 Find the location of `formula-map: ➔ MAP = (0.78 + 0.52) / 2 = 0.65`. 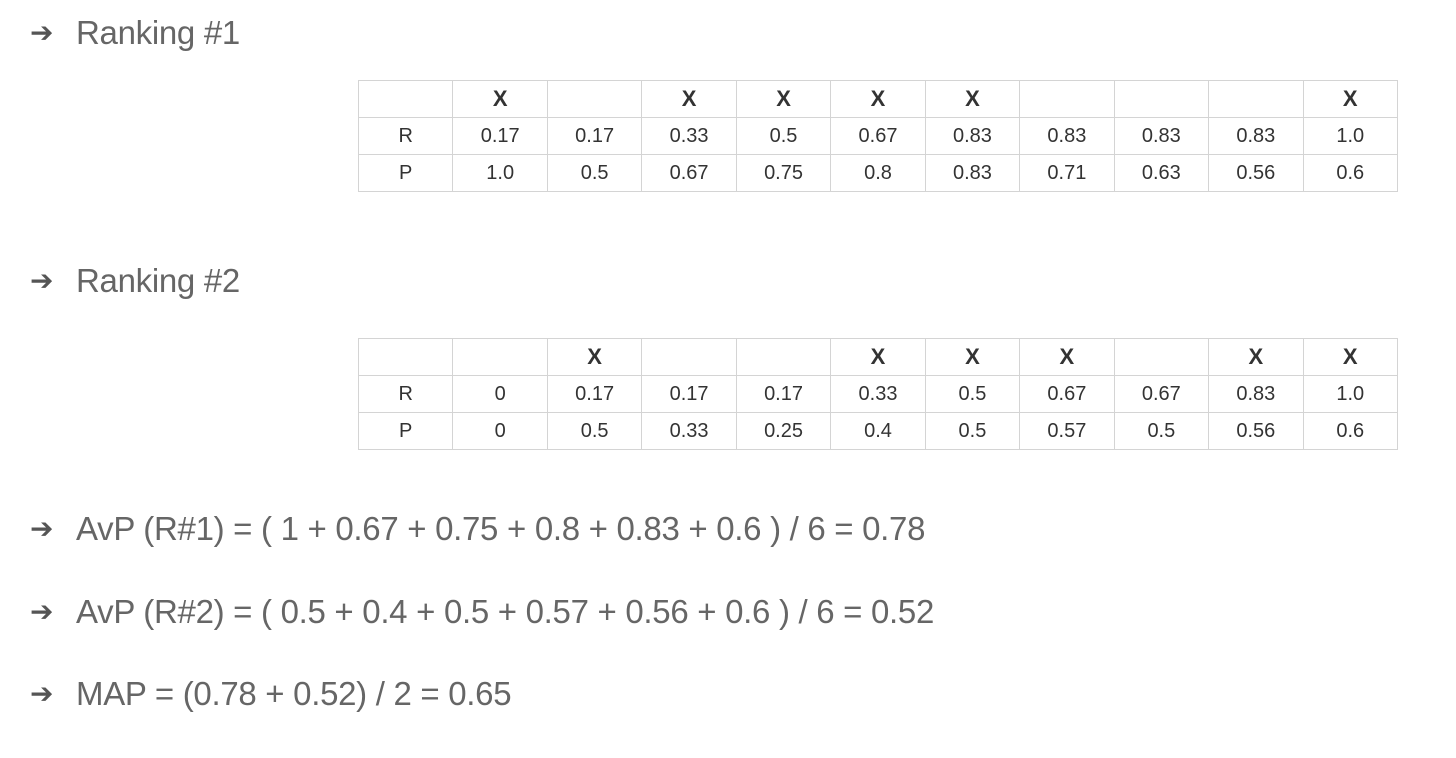

formula-map: ➔ MAP = (0.78 + 0.52) / 2 = 0.65 is located at coordinates (271, 693).